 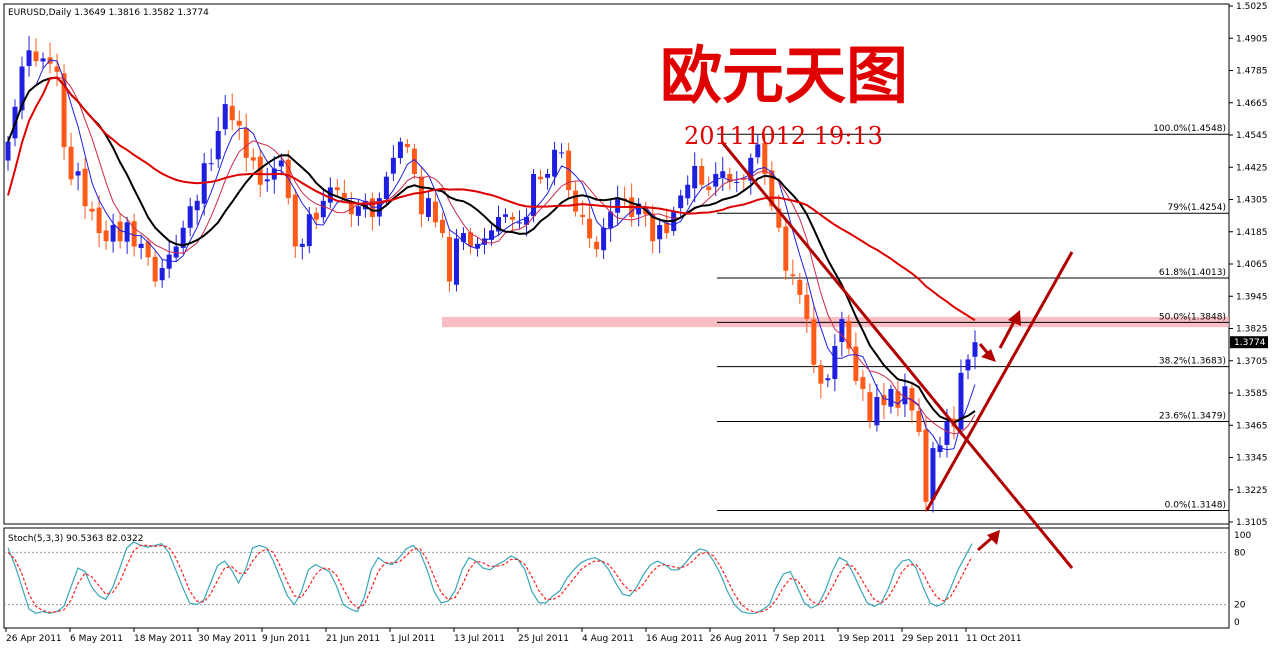 I want to click on date-tick-label: 6 May 2011, so click(x=96, y=639).